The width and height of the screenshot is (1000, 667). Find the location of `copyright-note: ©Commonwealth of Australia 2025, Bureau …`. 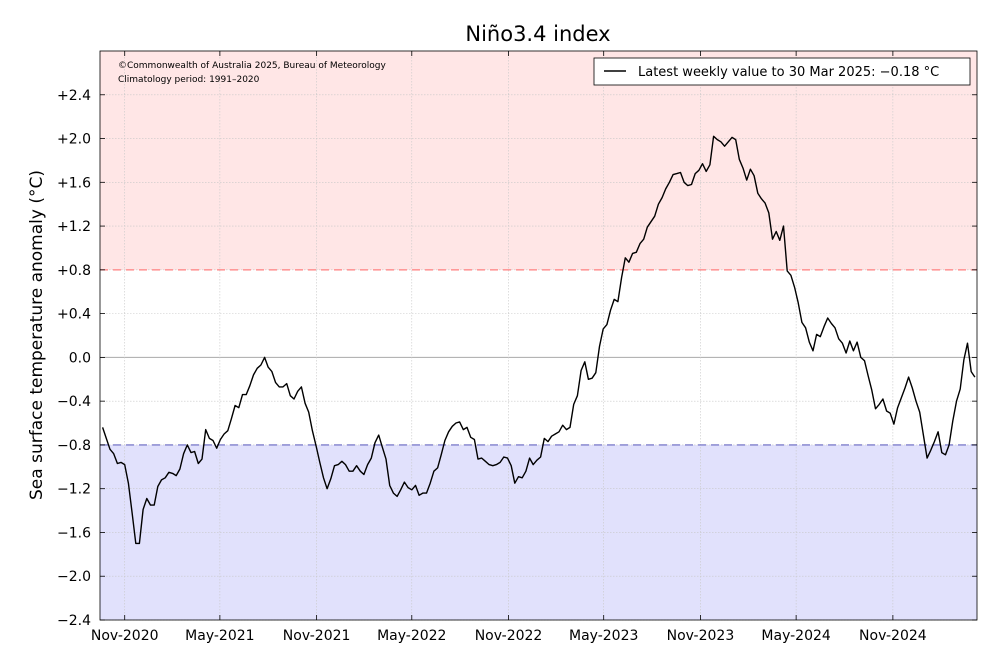

copyright-note: ©Commonwealth of Australia 2025, Bureau … is located at coordinates (252, 66).